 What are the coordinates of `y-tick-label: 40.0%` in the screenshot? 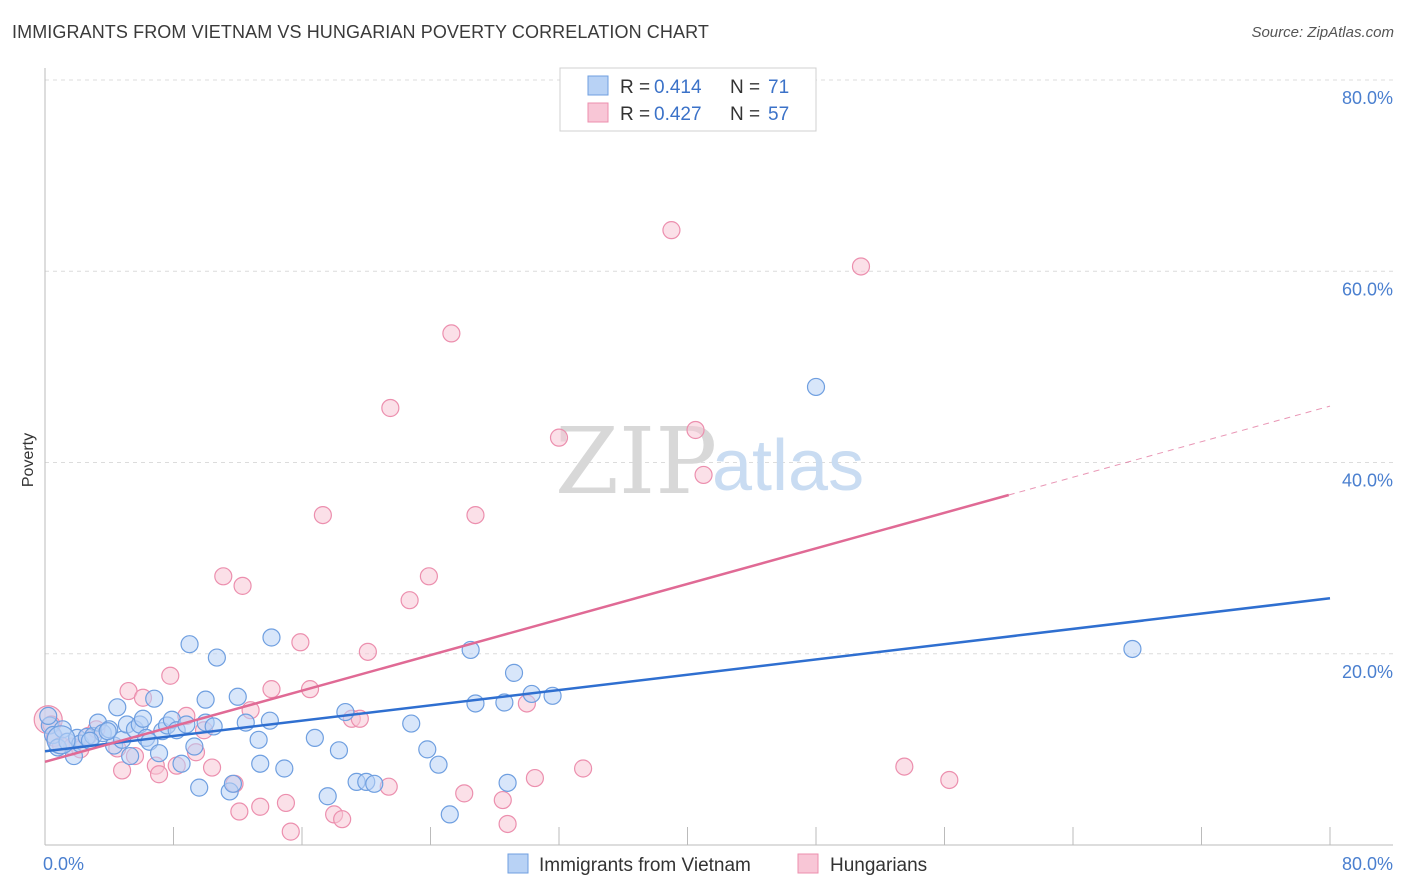 It's located at (1367, 481).